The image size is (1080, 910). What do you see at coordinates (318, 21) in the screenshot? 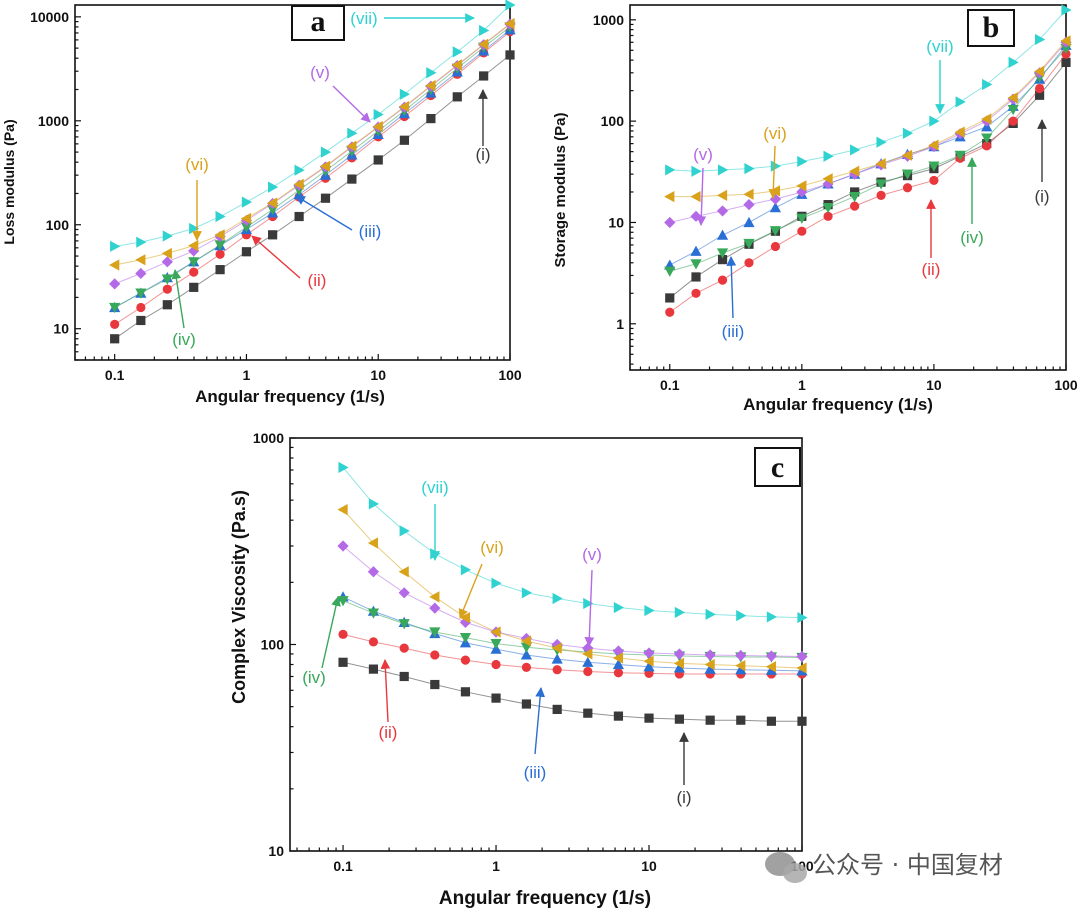
I see `panel-letter: a` at bounding box center [318, 21].